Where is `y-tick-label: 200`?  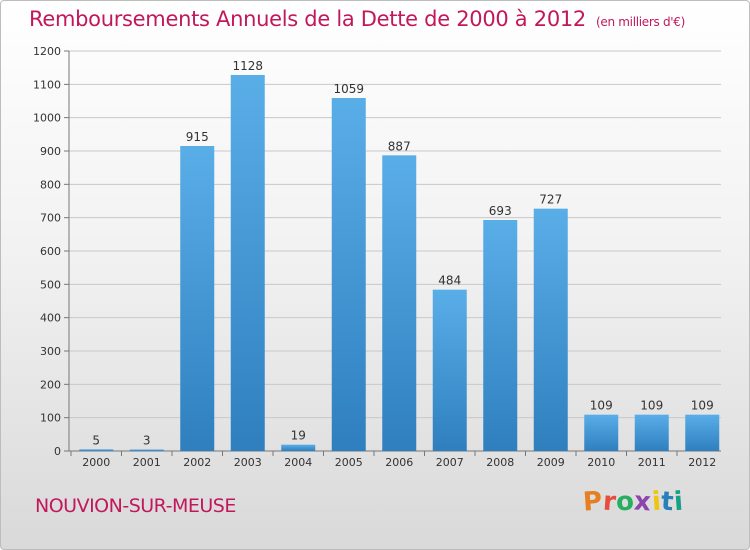
y-tick-label: 200 is located at coordinates (50, 384).